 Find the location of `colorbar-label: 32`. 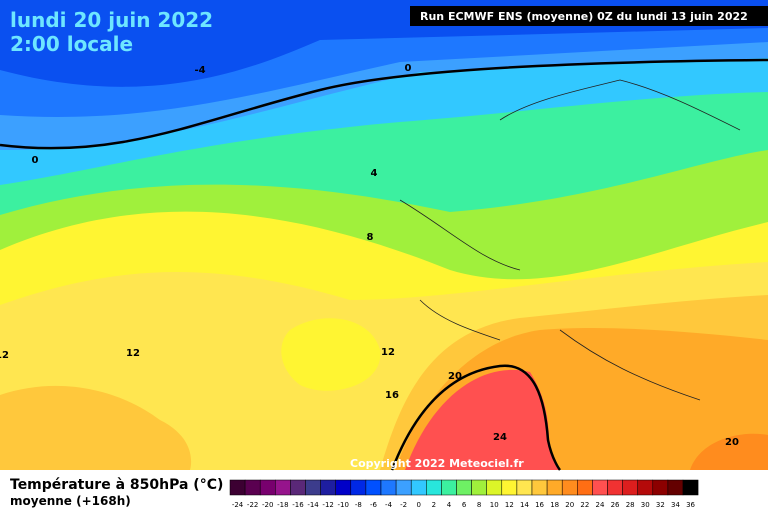

colorbar-label: 32 is located at coordinates (660, 505).